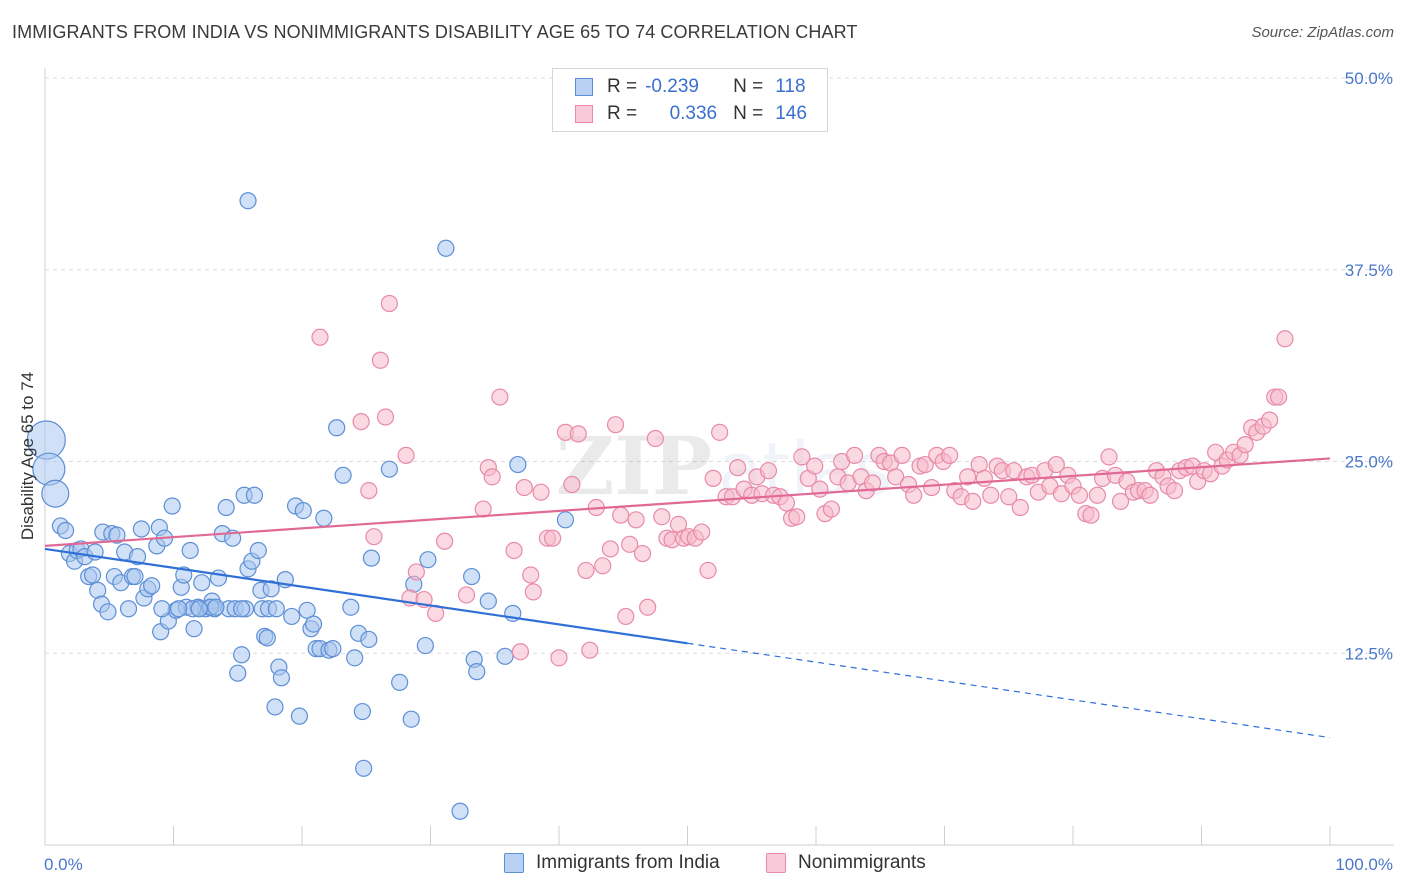  I want to click on nonimmigrant-trend-line, so click(687, 502).